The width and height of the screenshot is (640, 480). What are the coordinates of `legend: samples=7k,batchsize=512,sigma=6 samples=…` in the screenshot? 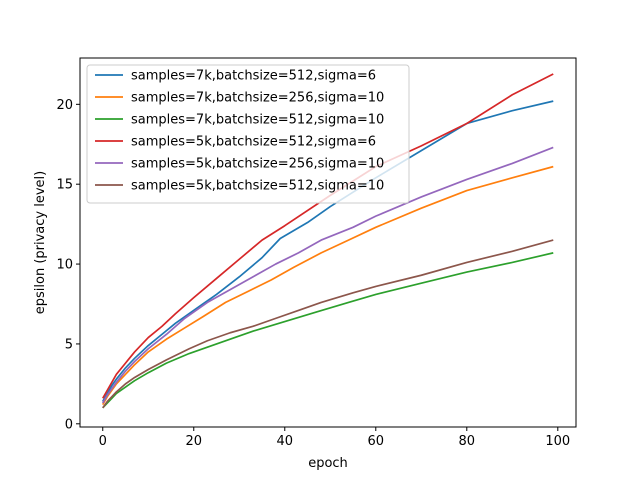 It's located at (248, 134).